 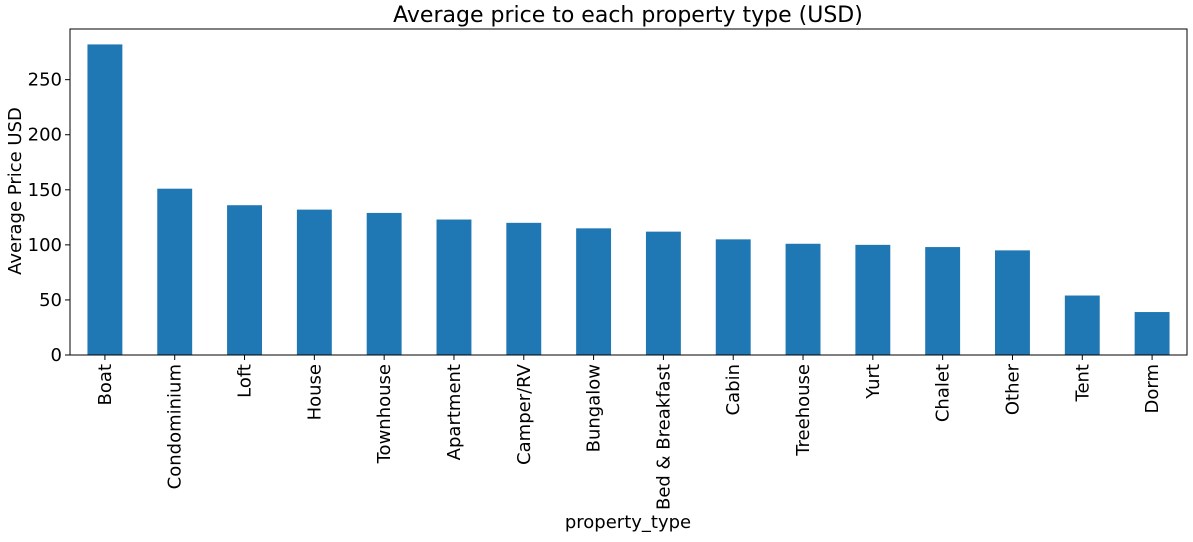 What do you see at coordinates (314, 392) in the screenshot?
I see `x-tick-label: House` at bounding box center [314, 392].